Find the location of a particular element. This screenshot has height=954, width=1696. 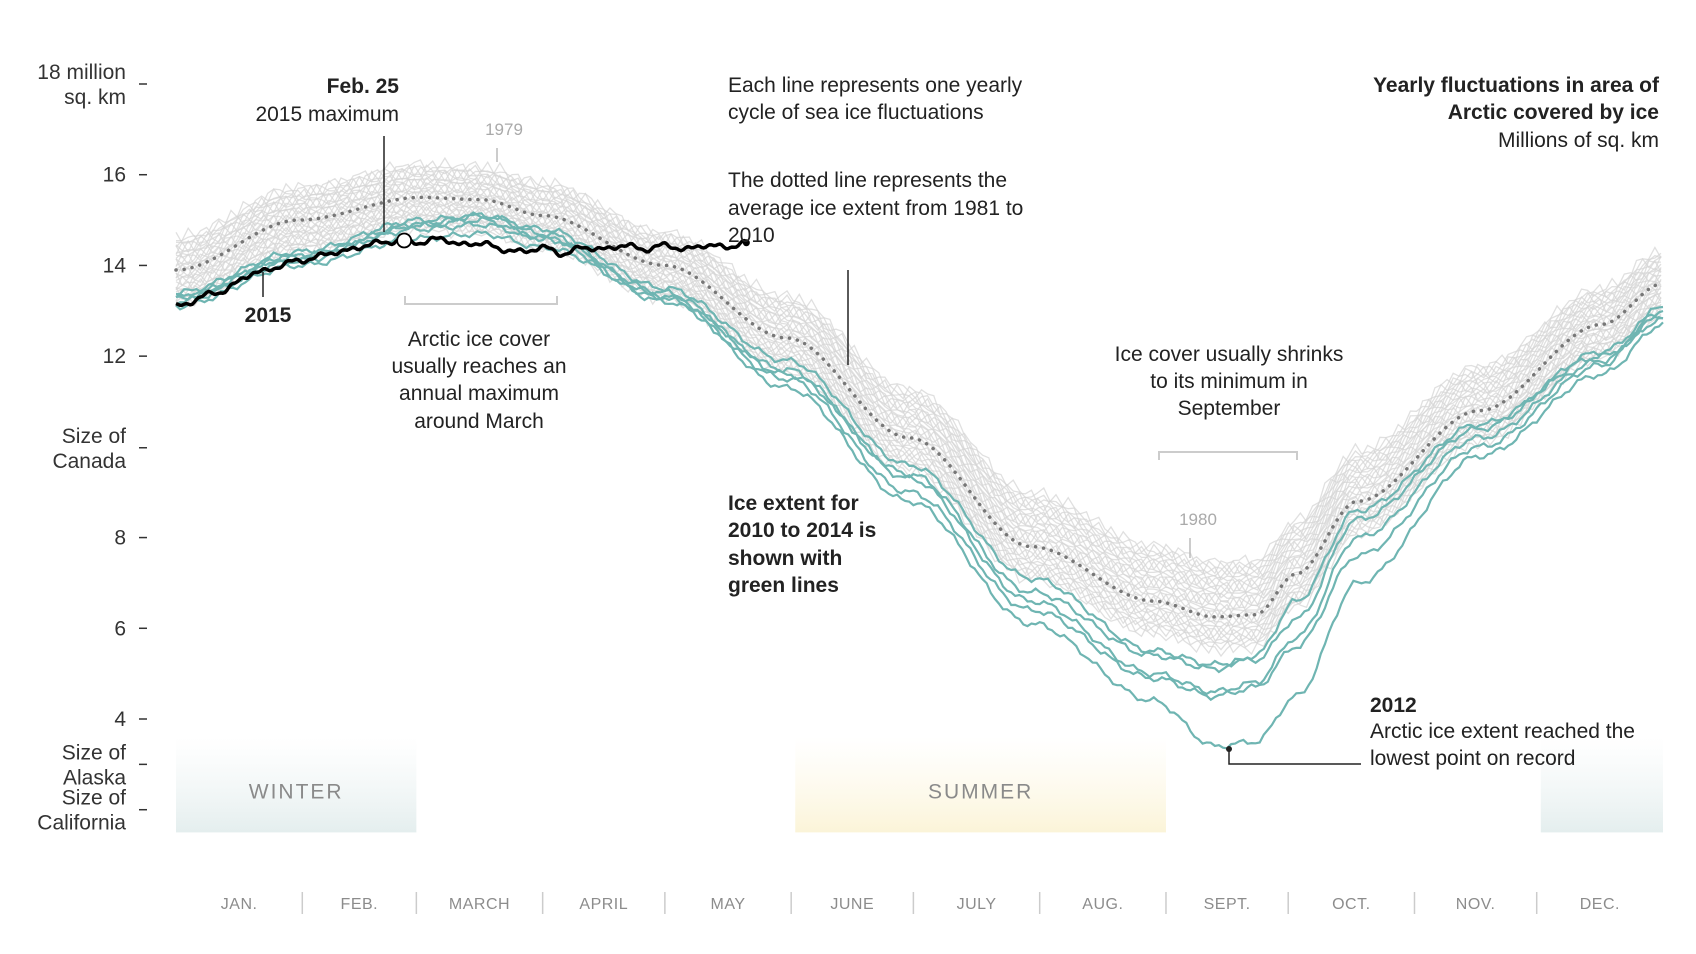

month-label: APRIL is located at coordinates (603, 904).